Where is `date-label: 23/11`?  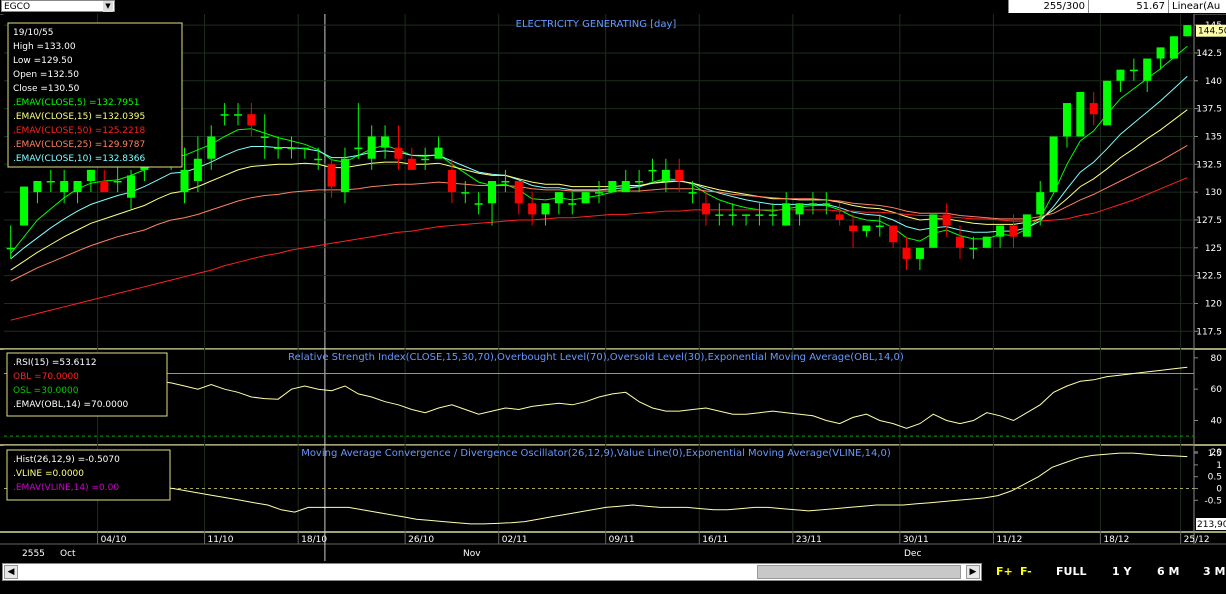
date-label: 23/11 is located at coordinates (809, 540).